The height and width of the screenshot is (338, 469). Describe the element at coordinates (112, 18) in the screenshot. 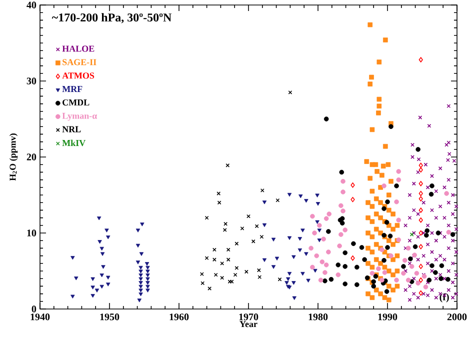

I see `text: ~170-200 hPa, 30º-50ºN` at that location.